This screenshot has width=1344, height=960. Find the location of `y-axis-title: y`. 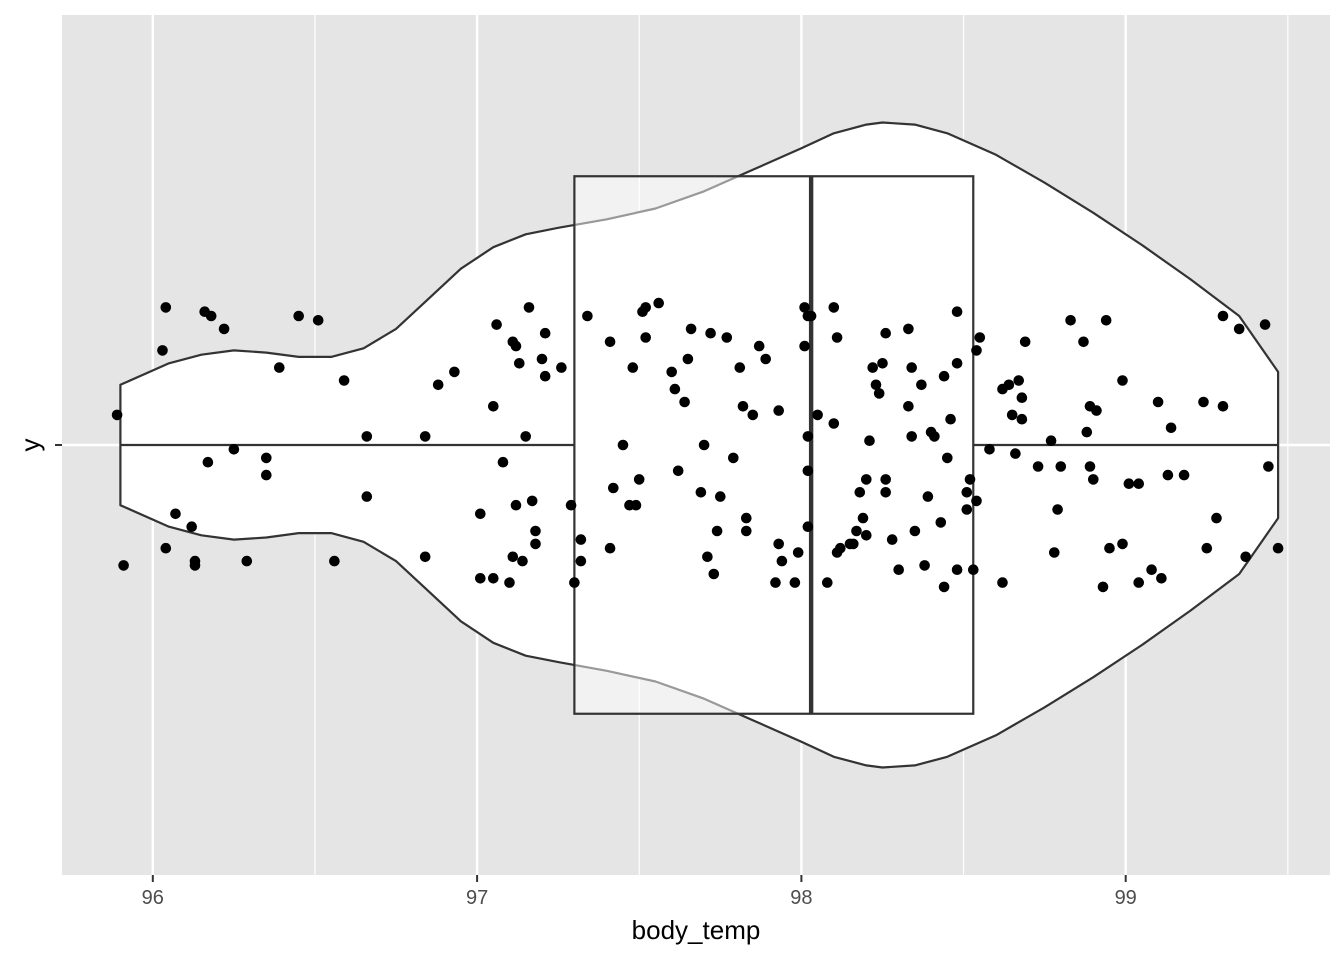

y-axis-title: y is located at coordinates (30, 445).